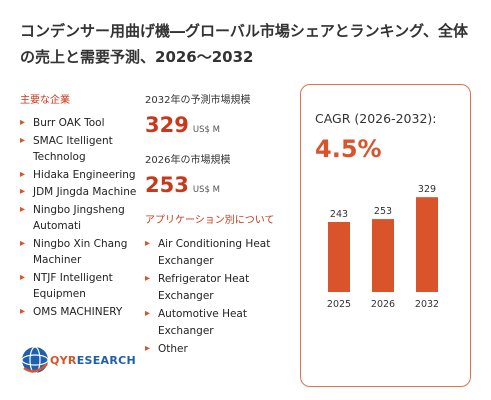 The width and height of the screenshot is (491, 400). What do you see at coordinates (427, 189) in the screenshot?
I see `bar-value-label: 329` at bounding box center [427, 189].